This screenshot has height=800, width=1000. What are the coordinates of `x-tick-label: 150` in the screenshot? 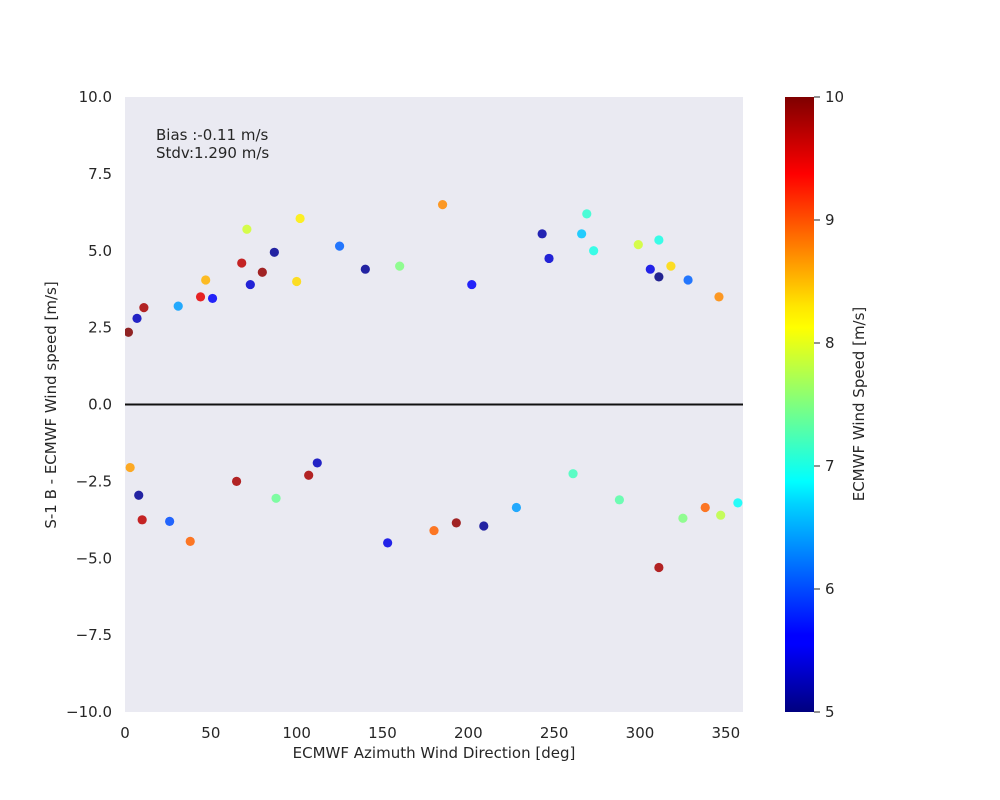 It's located at (382, 733).